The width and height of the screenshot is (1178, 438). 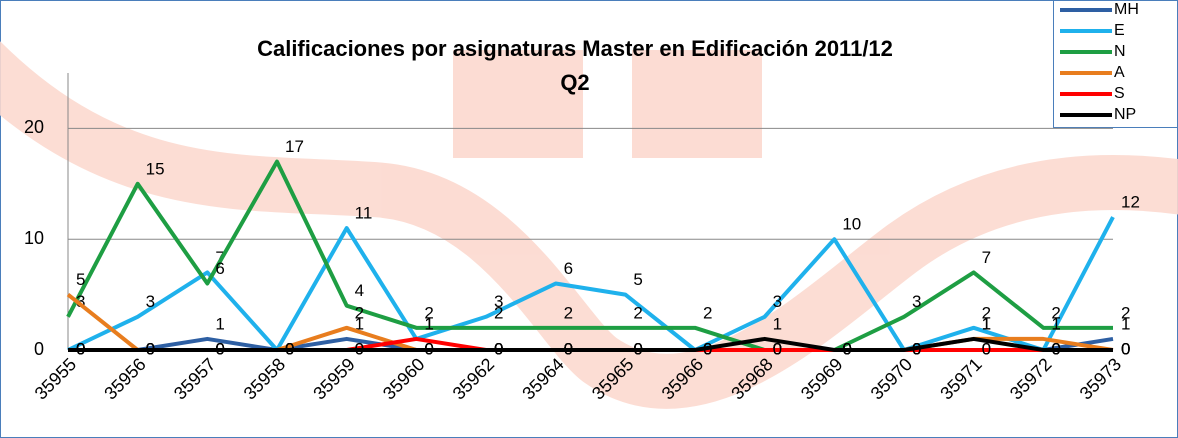 What do you see at coordinates (294, 146) in the screenshot?
I see `data-label: 17` at bounding box center [294, 146].